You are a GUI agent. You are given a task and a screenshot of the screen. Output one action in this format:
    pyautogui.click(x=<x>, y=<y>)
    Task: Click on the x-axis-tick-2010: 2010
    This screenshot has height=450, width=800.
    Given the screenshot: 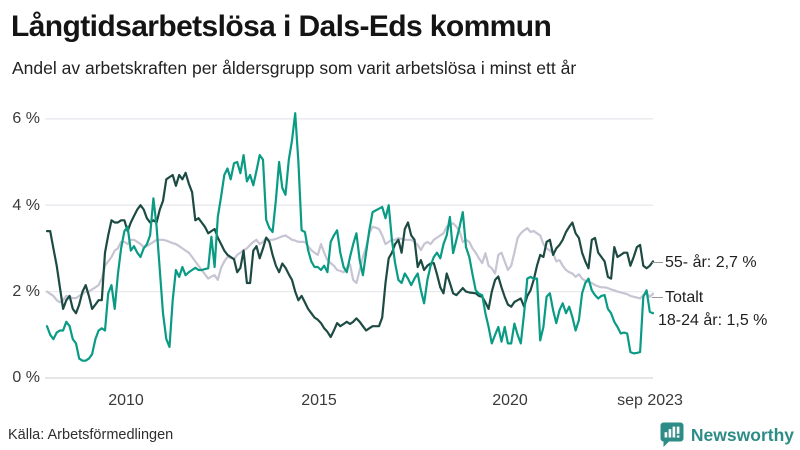 What is the action you would take?
    pyautogui.click(x=126, y=400)
    